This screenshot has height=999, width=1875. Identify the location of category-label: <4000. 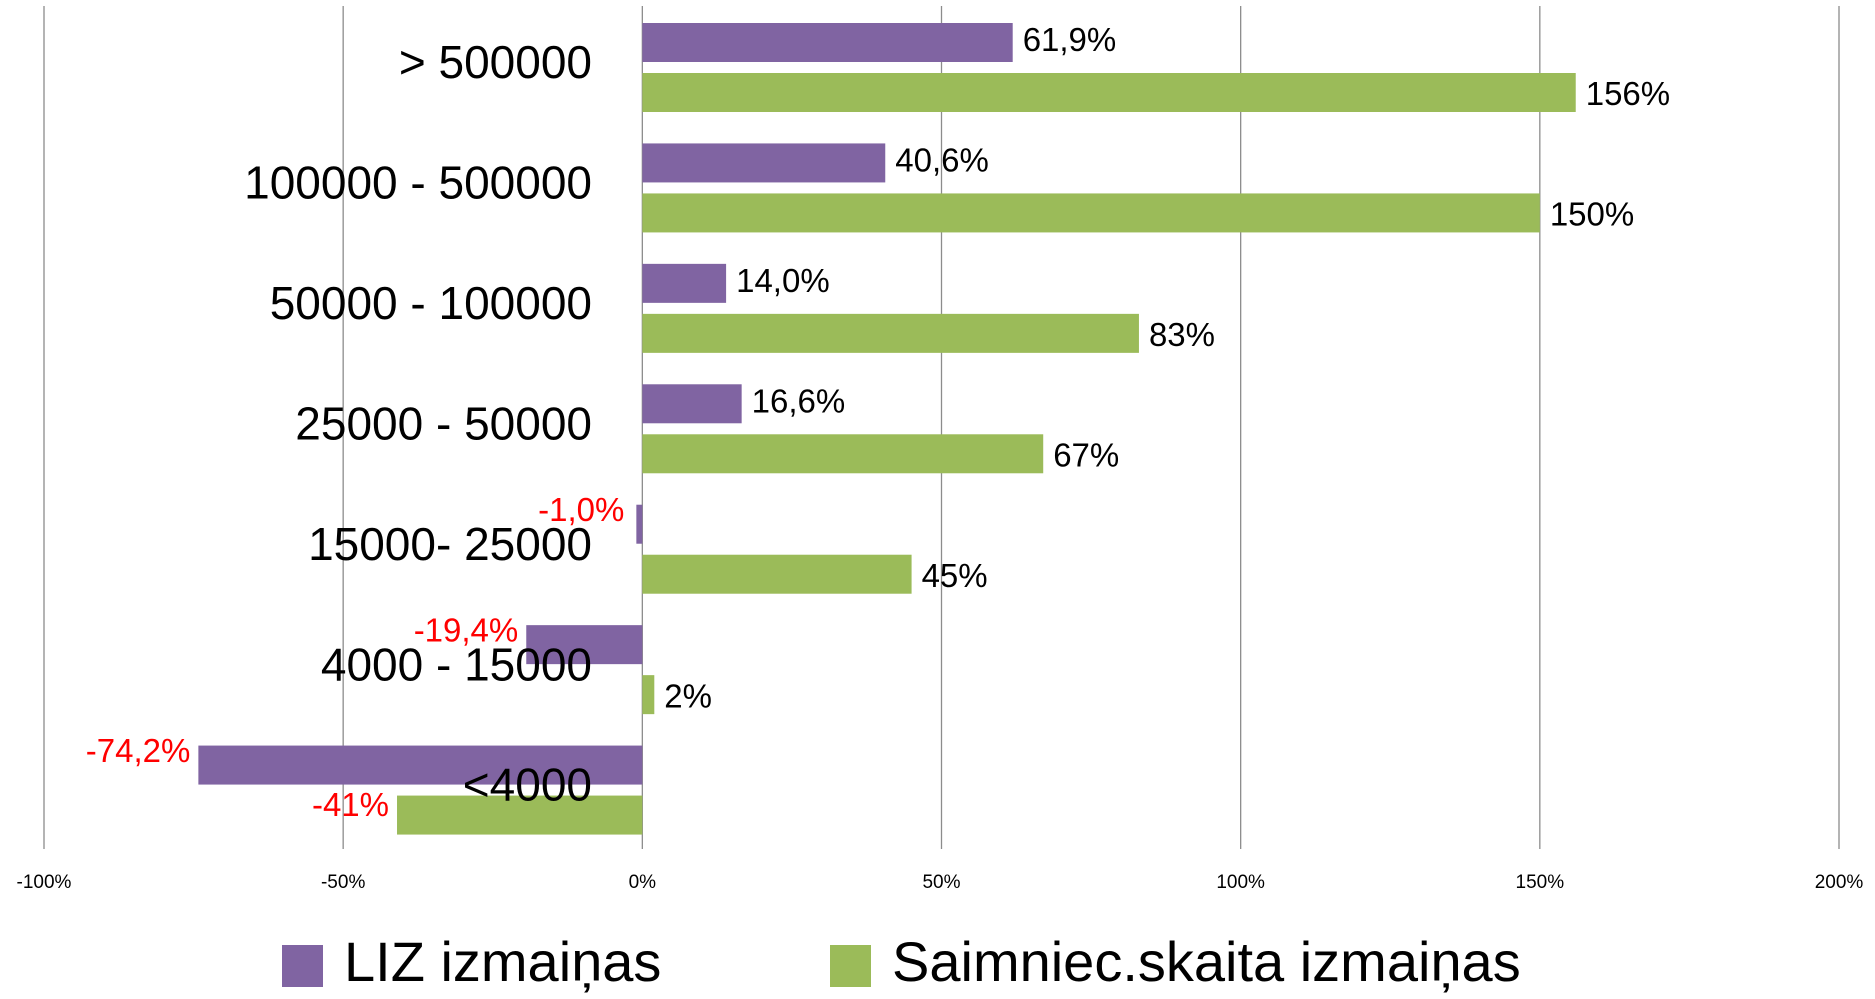
(527, 785).